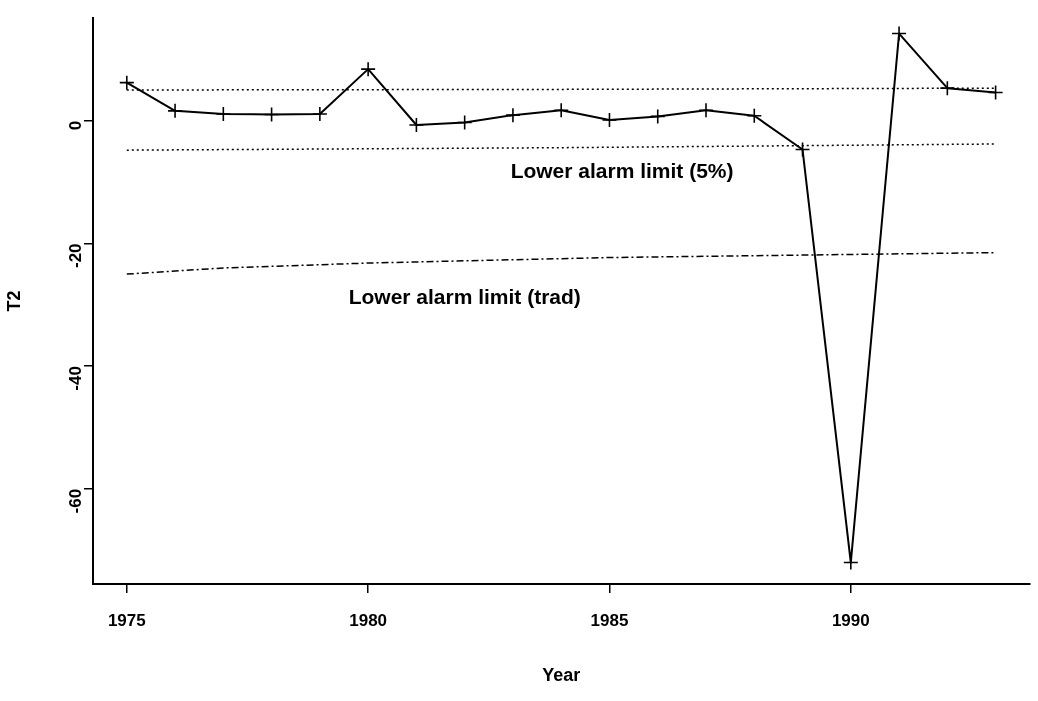  What do you see at coordinates (850, 620) in the screenshot?
I see `x-tick-label: 1990` at bounding box center [850, 620].